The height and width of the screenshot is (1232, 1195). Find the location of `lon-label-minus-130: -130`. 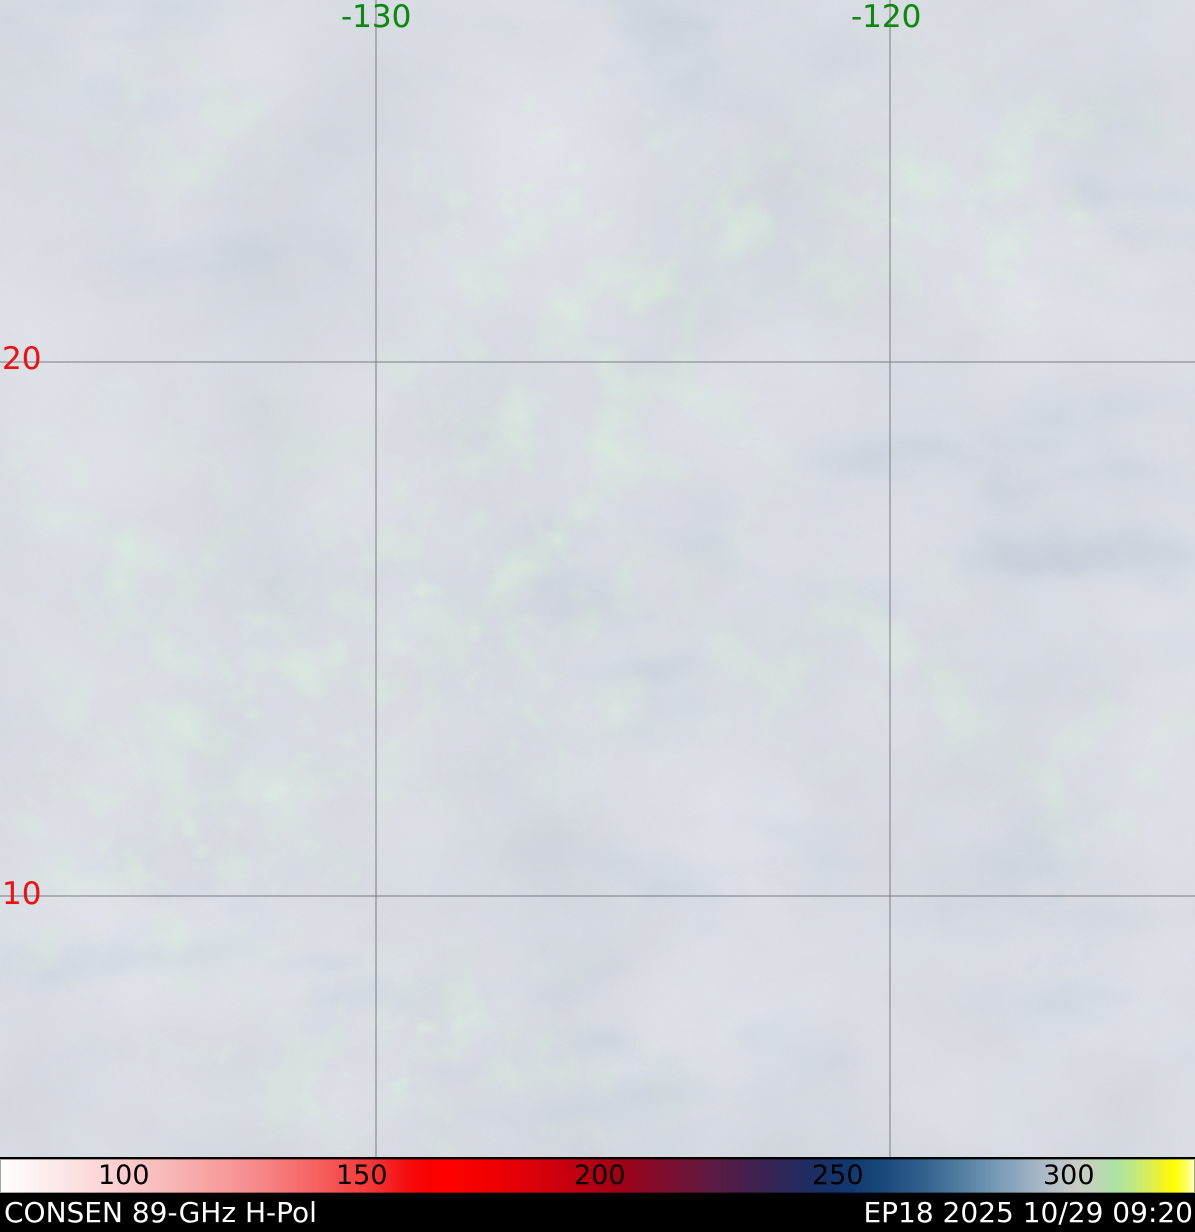

lon-label-minus-130: -130 is located at coordinates (376, 17).